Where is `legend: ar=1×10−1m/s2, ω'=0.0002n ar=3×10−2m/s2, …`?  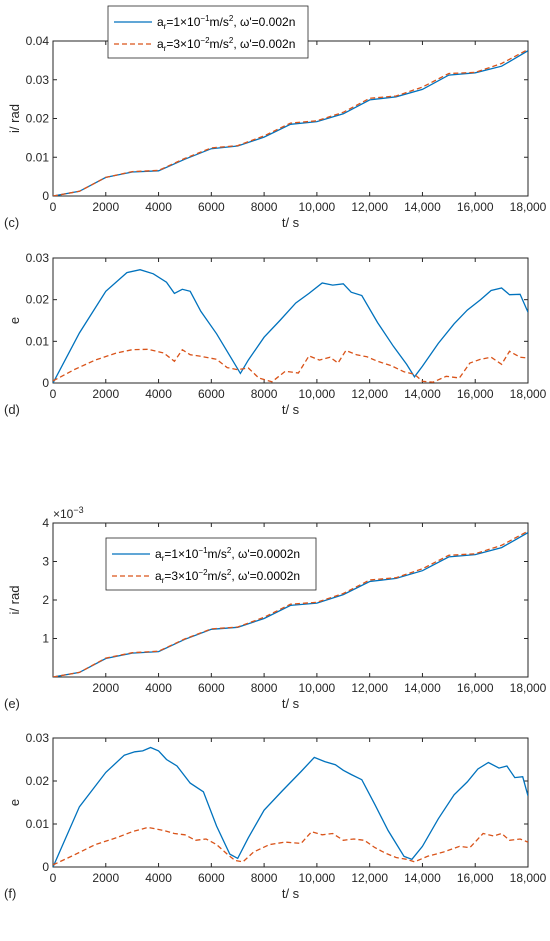 legend: ar=1×10−1m/s2, ω'=0.0002n ar=3×10−2m/s2, … is located at coordinates (211, 564).